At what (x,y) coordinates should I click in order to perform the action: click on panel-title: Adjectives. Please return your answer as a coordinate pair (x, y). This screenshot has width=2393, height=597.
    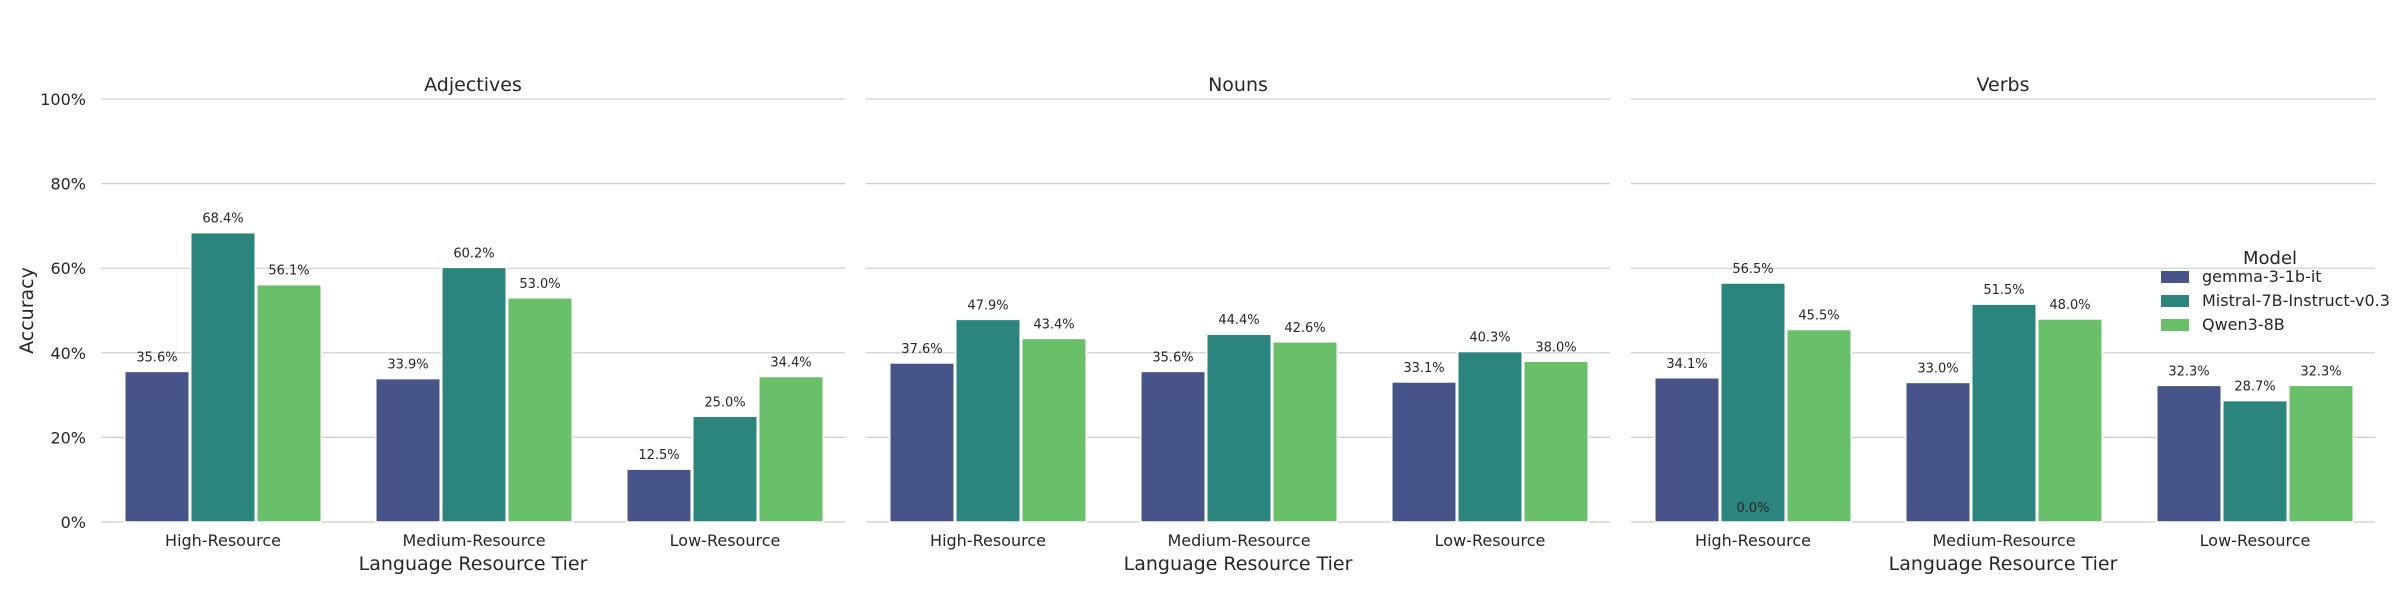
    Looking at the image, I should click on (473, 85).